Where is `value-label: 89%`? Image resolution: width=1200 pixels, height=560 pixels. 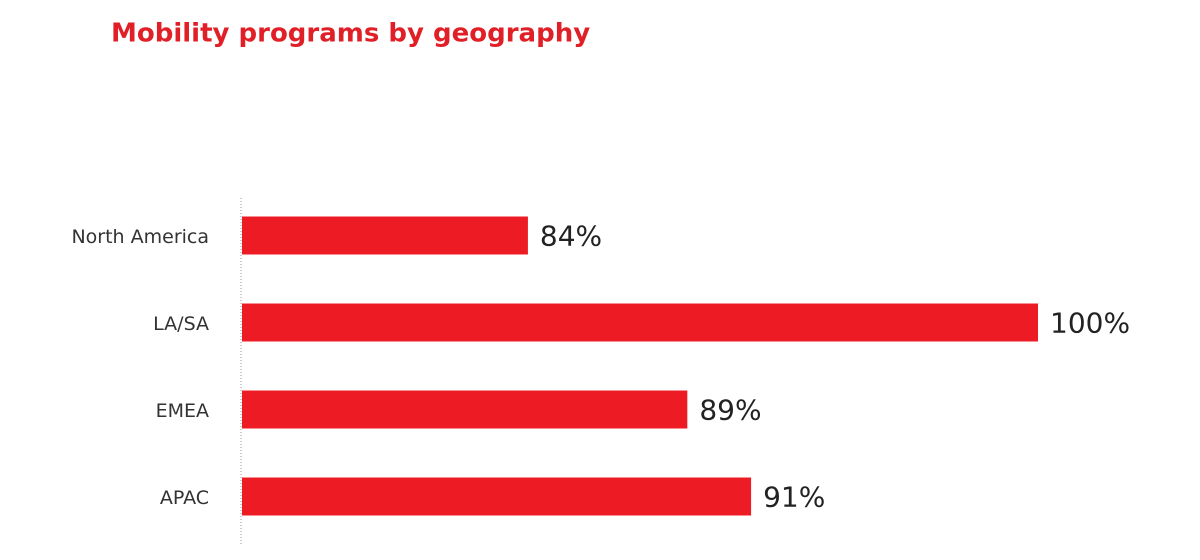 value-label: 89% is located at coordinates (730, 410).